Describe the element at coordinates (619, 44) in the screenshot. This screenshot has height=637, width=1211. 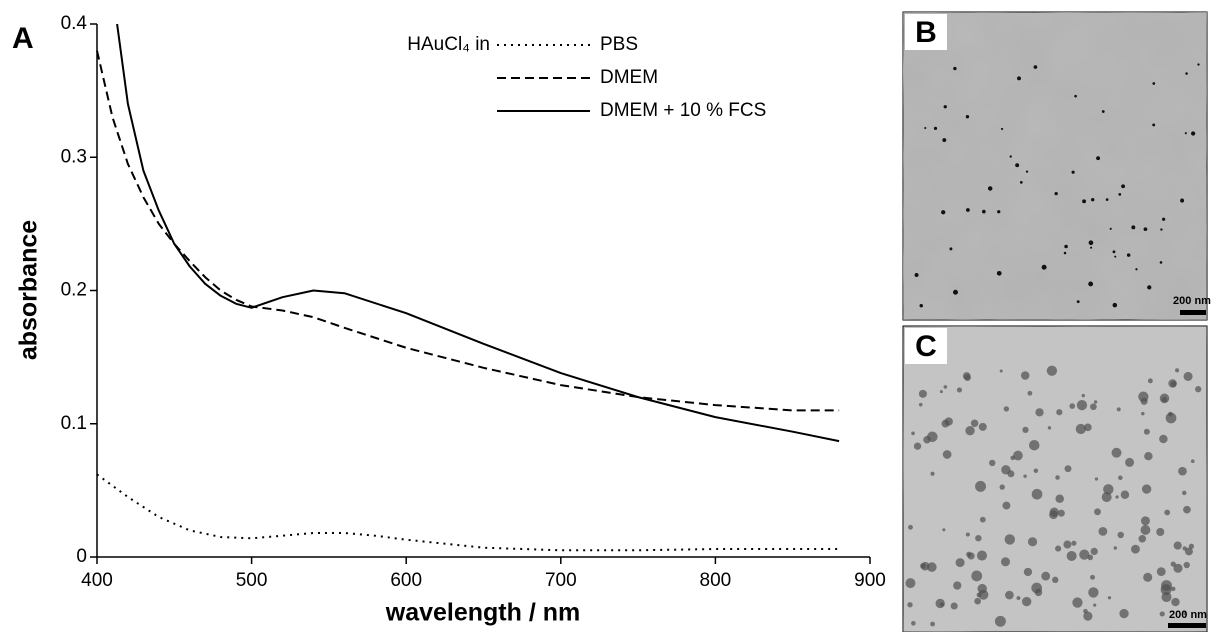
I see `legend-label: PBS` at that location.